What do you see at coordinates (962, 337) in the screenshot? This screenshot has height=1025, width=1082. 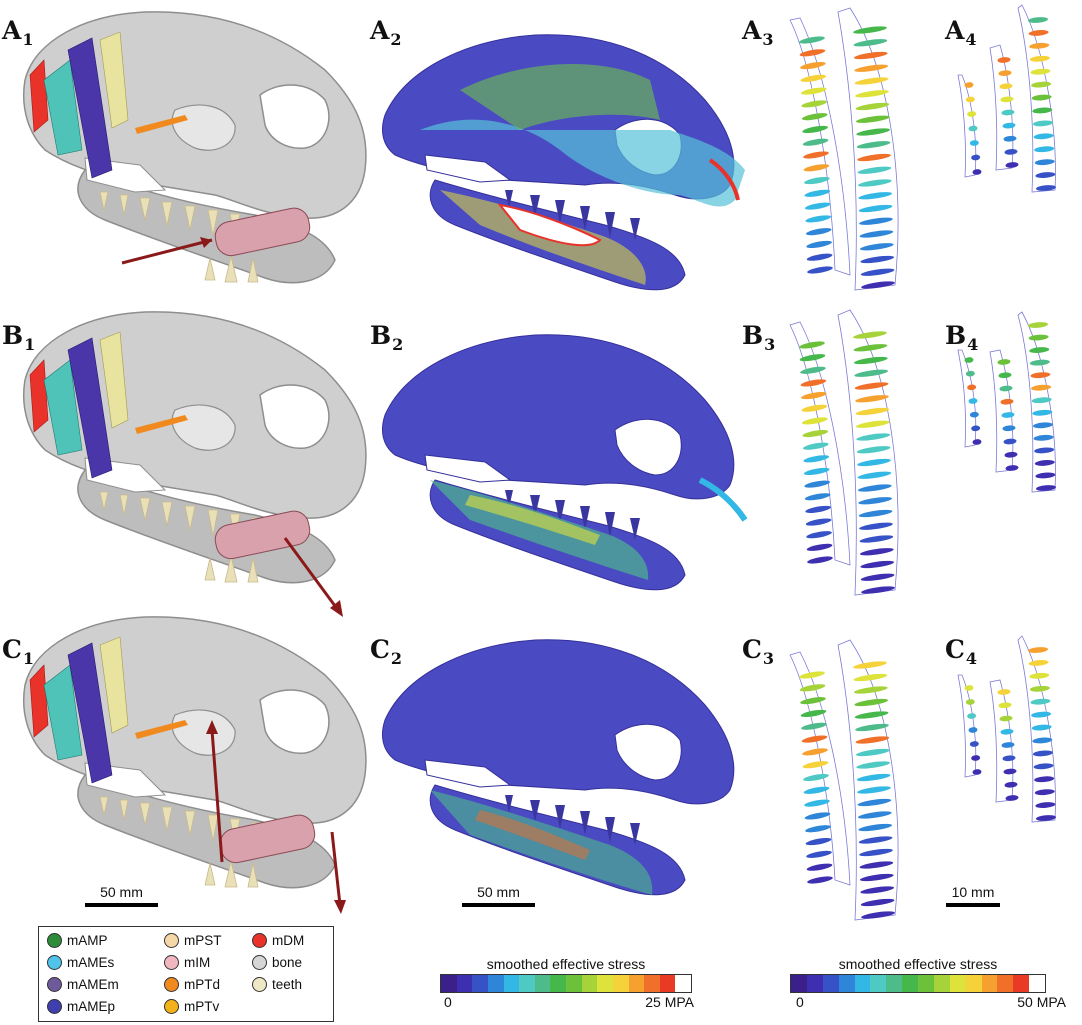 I see `panel-label-b4: B4` at bounding box center [962, 337].